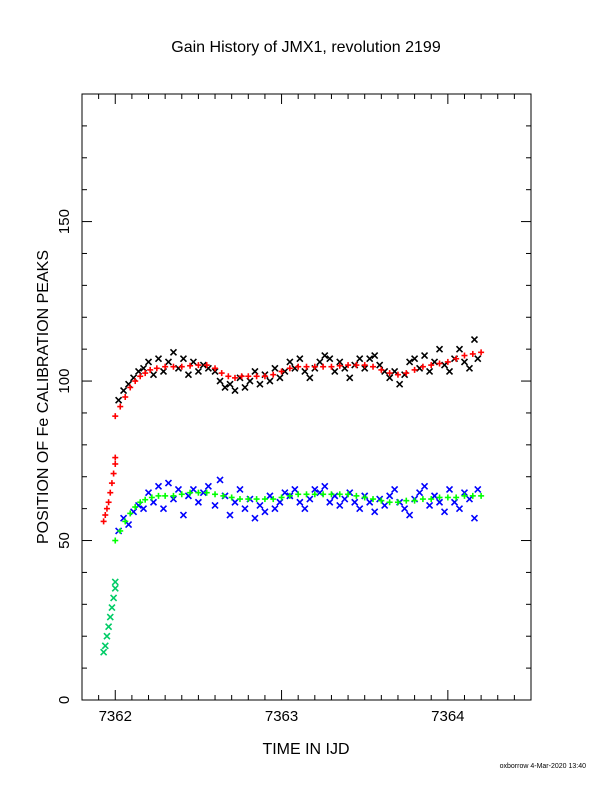  What do you see at coordinates (64, 540) in the screenshot?
I see `y-tick-label: 50` at bounding box center [64, 540].